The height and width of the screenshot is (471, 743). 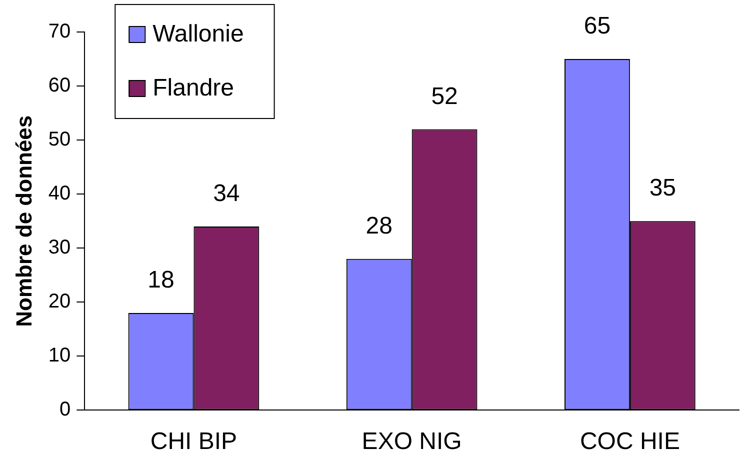 I want to click on data-label: 52, so click(x=444, y=96).